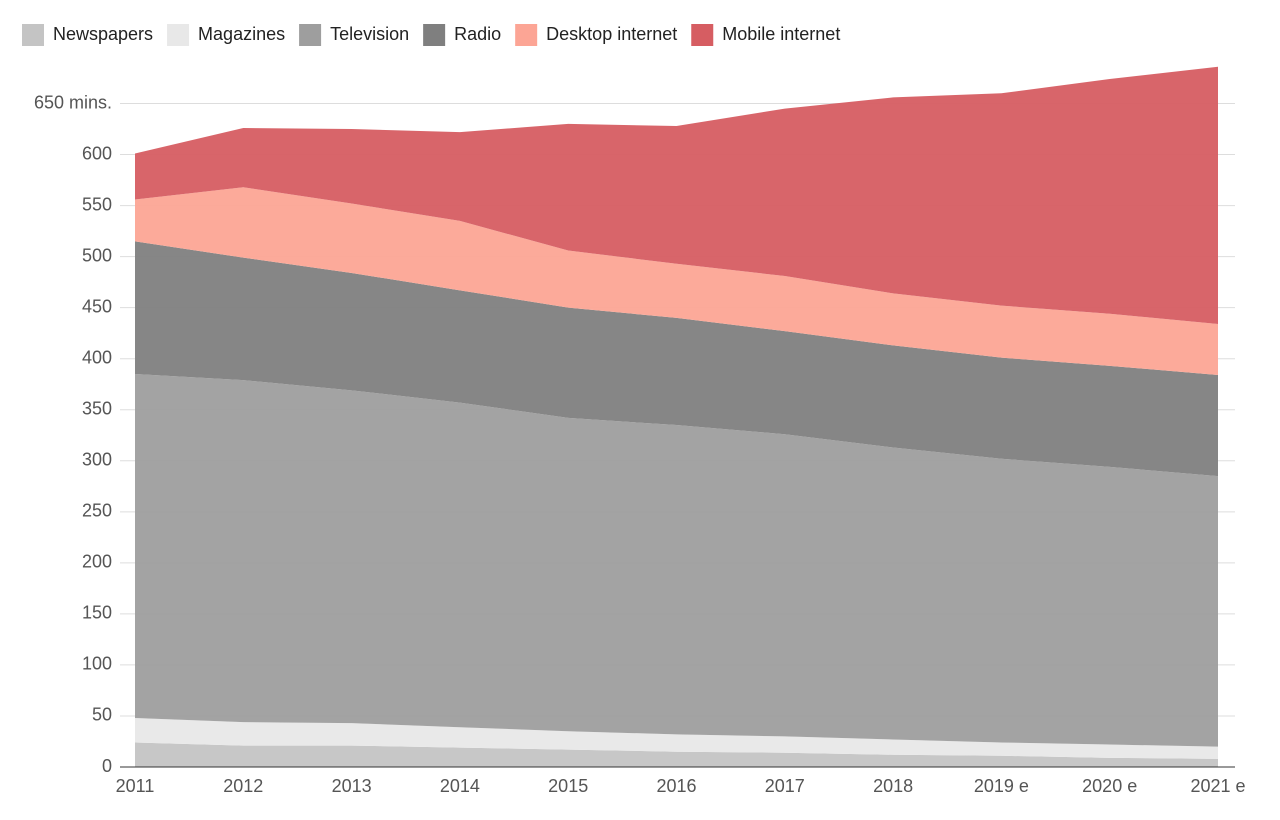 The image size is (1280, 820). Describe the element at coordinates (241, 34) in the screenshot. I see `legend-label: Magazines` at that location.